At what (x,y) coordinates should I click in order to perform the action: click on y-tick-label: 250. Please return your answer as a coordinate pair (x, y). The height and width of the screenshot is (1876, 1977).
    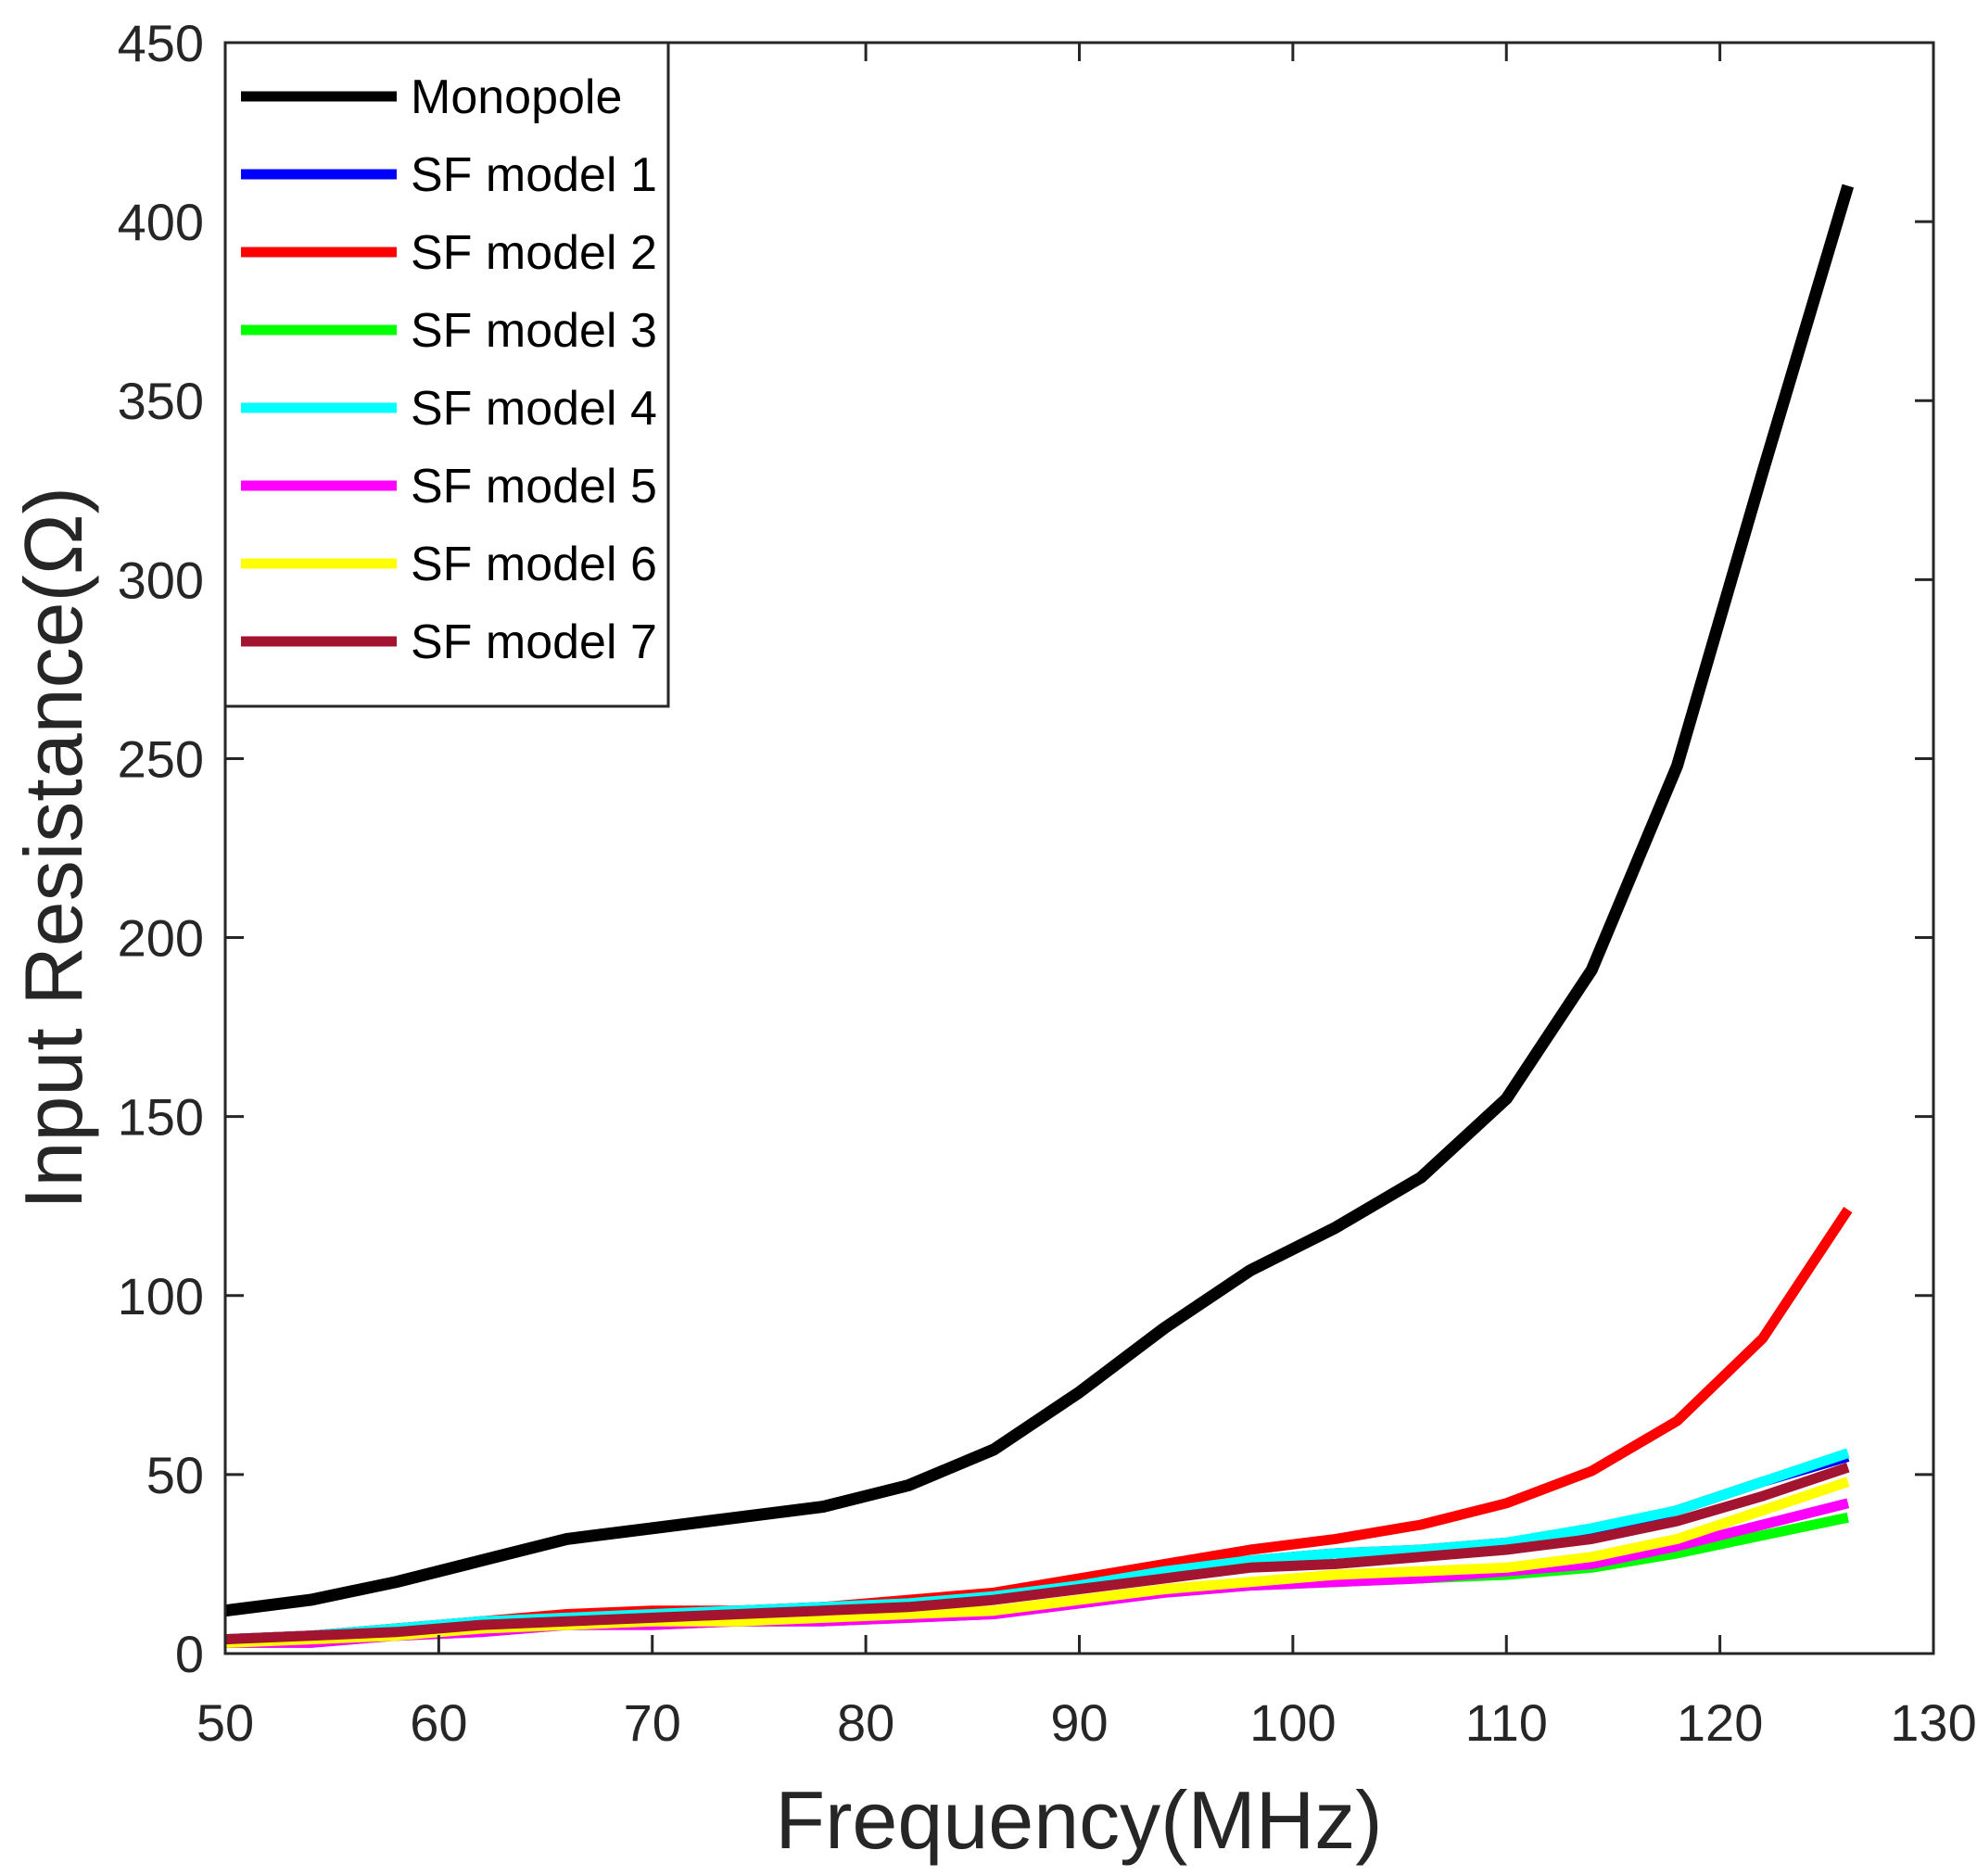
    Looking at the image, I should click on (161, 758).